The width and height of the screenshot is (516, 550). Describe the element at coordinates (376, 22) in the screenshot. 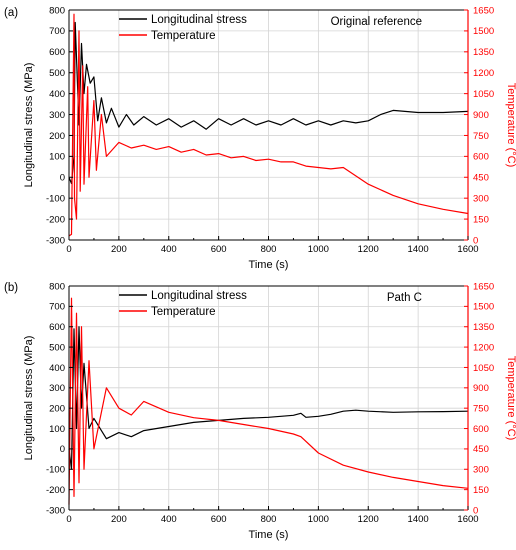

I see `panel-annotation: Original reference` at that location.